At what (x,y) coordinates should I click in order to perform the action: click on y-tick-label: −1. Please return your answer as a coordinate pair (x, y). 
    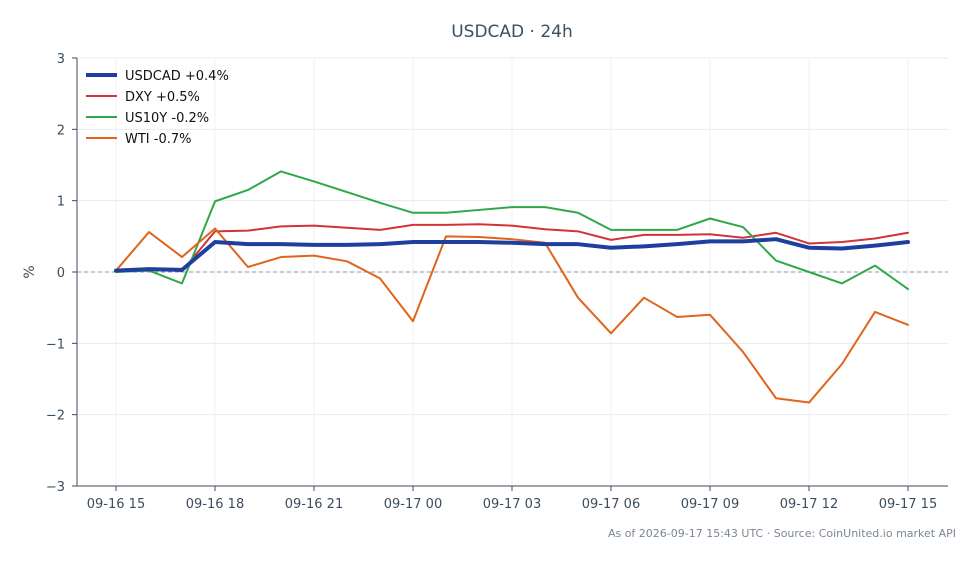
    Looking at the image, I should click on (55, 344).